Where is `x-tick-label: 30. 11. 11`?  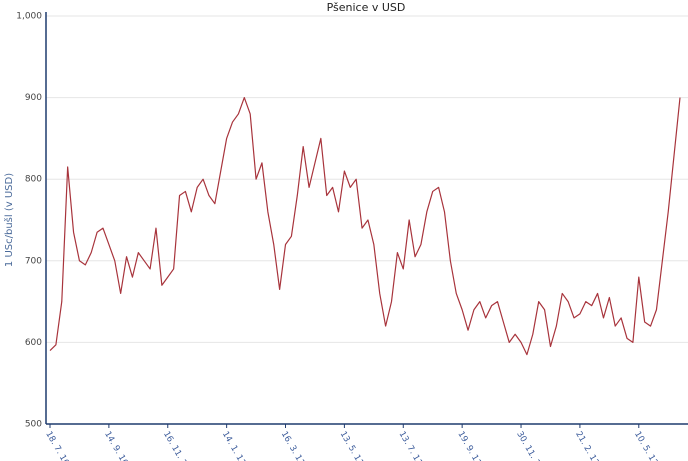 x-tick-label: 30. 11. 11 is located at coordinates (529, 445).